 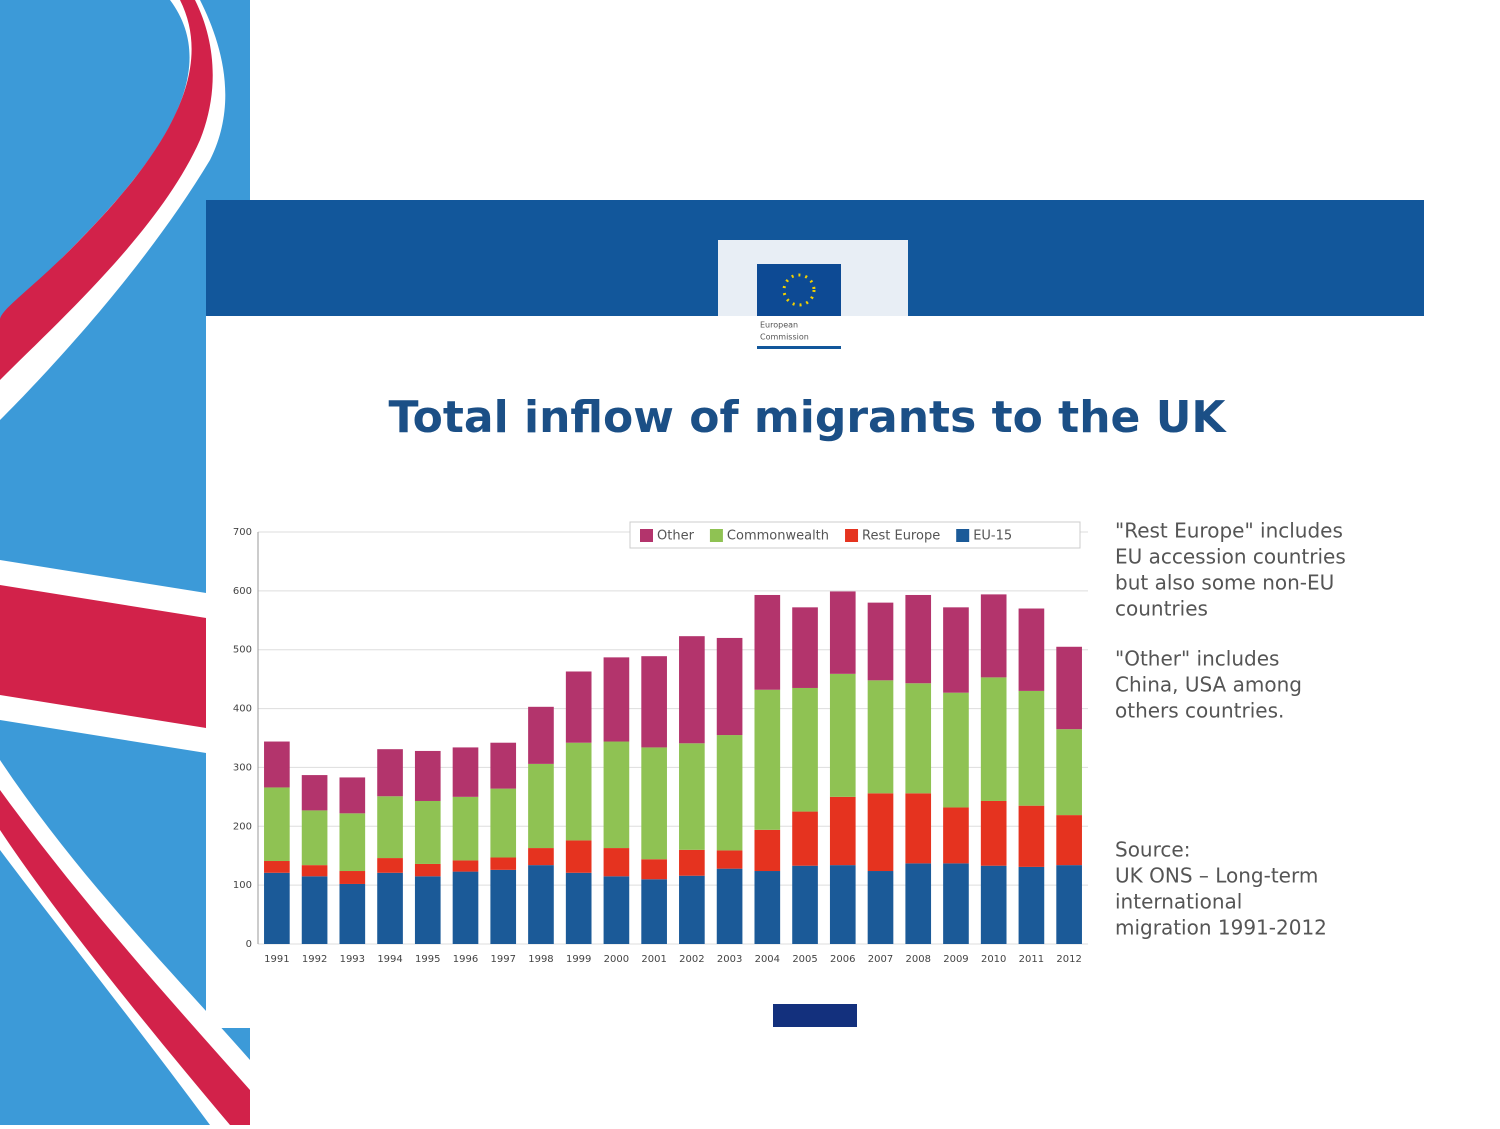 I want to click on y-tick-label: 700, so click(x=242, y=532).